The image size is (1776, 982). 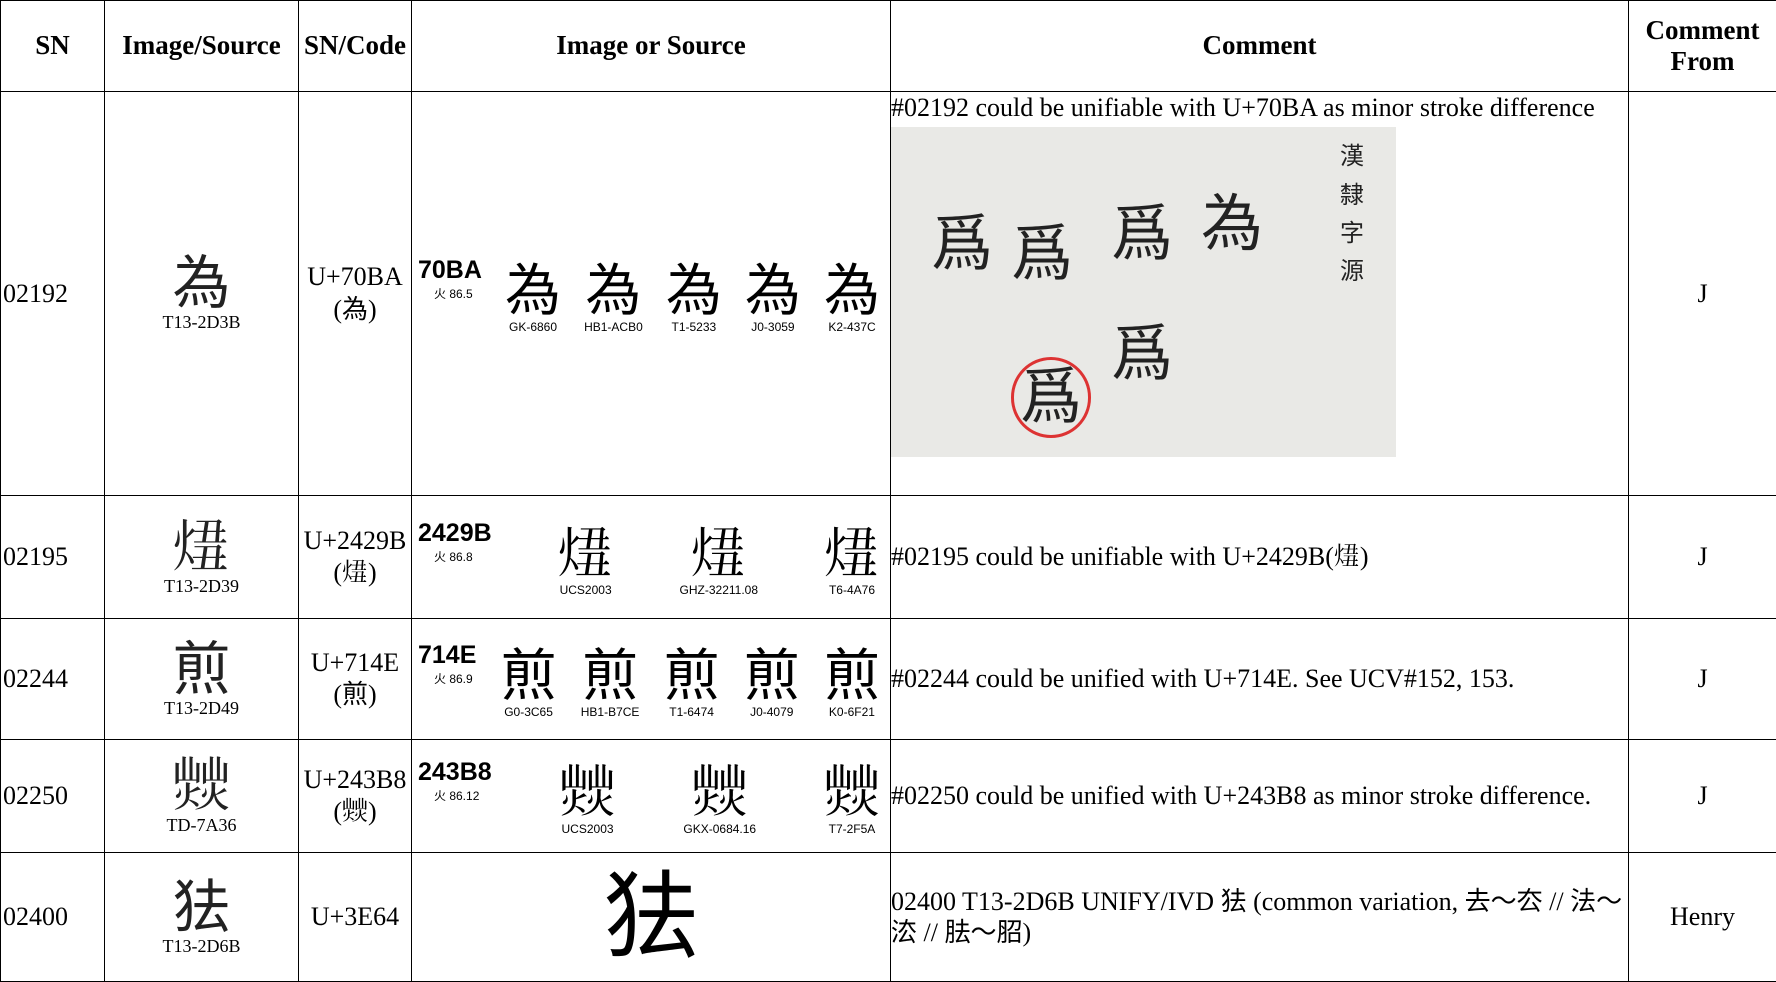 What do you see at coordinates (719, 829) in the screenshot?
I see `glyph-label: GKX-0684.16` at bounding box center [719, 829].